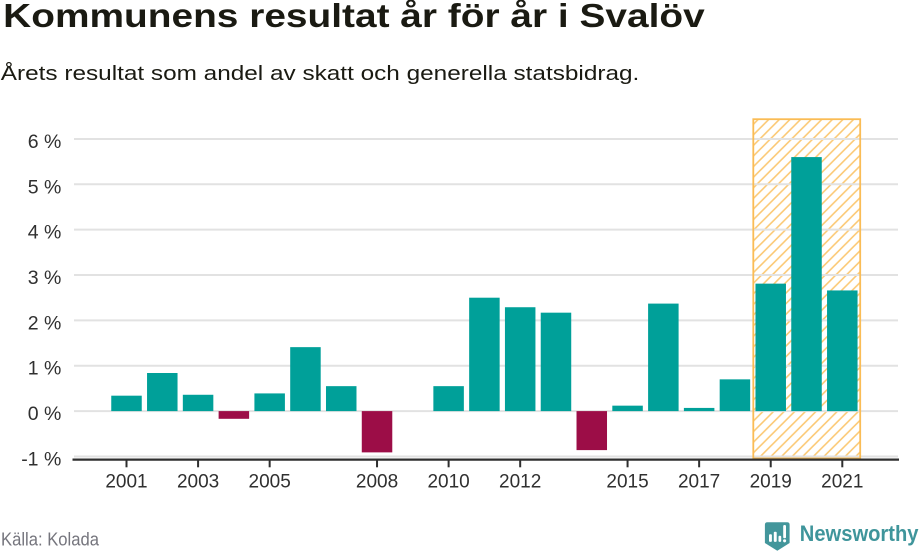 This screenshot has height=552, width=920. What do you see at coordinates (198, 482) in the screenshot?
I see `svg-text: 2003` at bounding box center [198, 482].